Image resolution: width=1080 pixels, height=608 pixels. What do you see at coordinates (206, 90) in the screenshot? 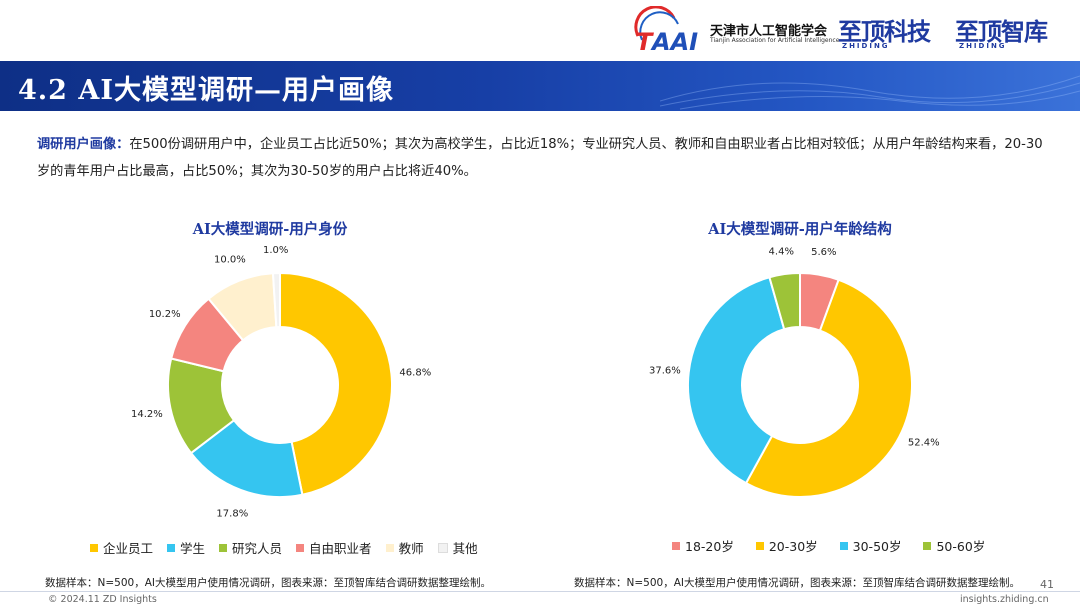
I see `page-title: 4.2 AI大模型调研—用户画像` at bounding box center [206, 90].